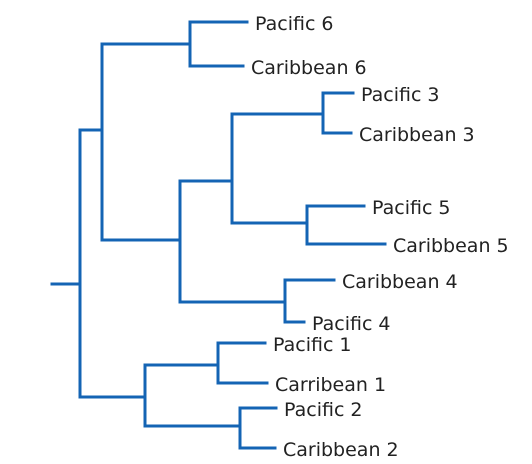 The width and height of the screenshot is (532, 464). I want to click on leaf-label-pacific-6: Pacific 6, so click(294, 24).